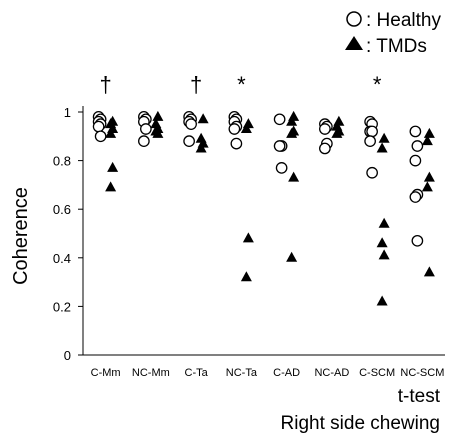 The height and width of the screenshot is (435, 449). I want to click on footer-test-label: t-test, so click(419, 396).